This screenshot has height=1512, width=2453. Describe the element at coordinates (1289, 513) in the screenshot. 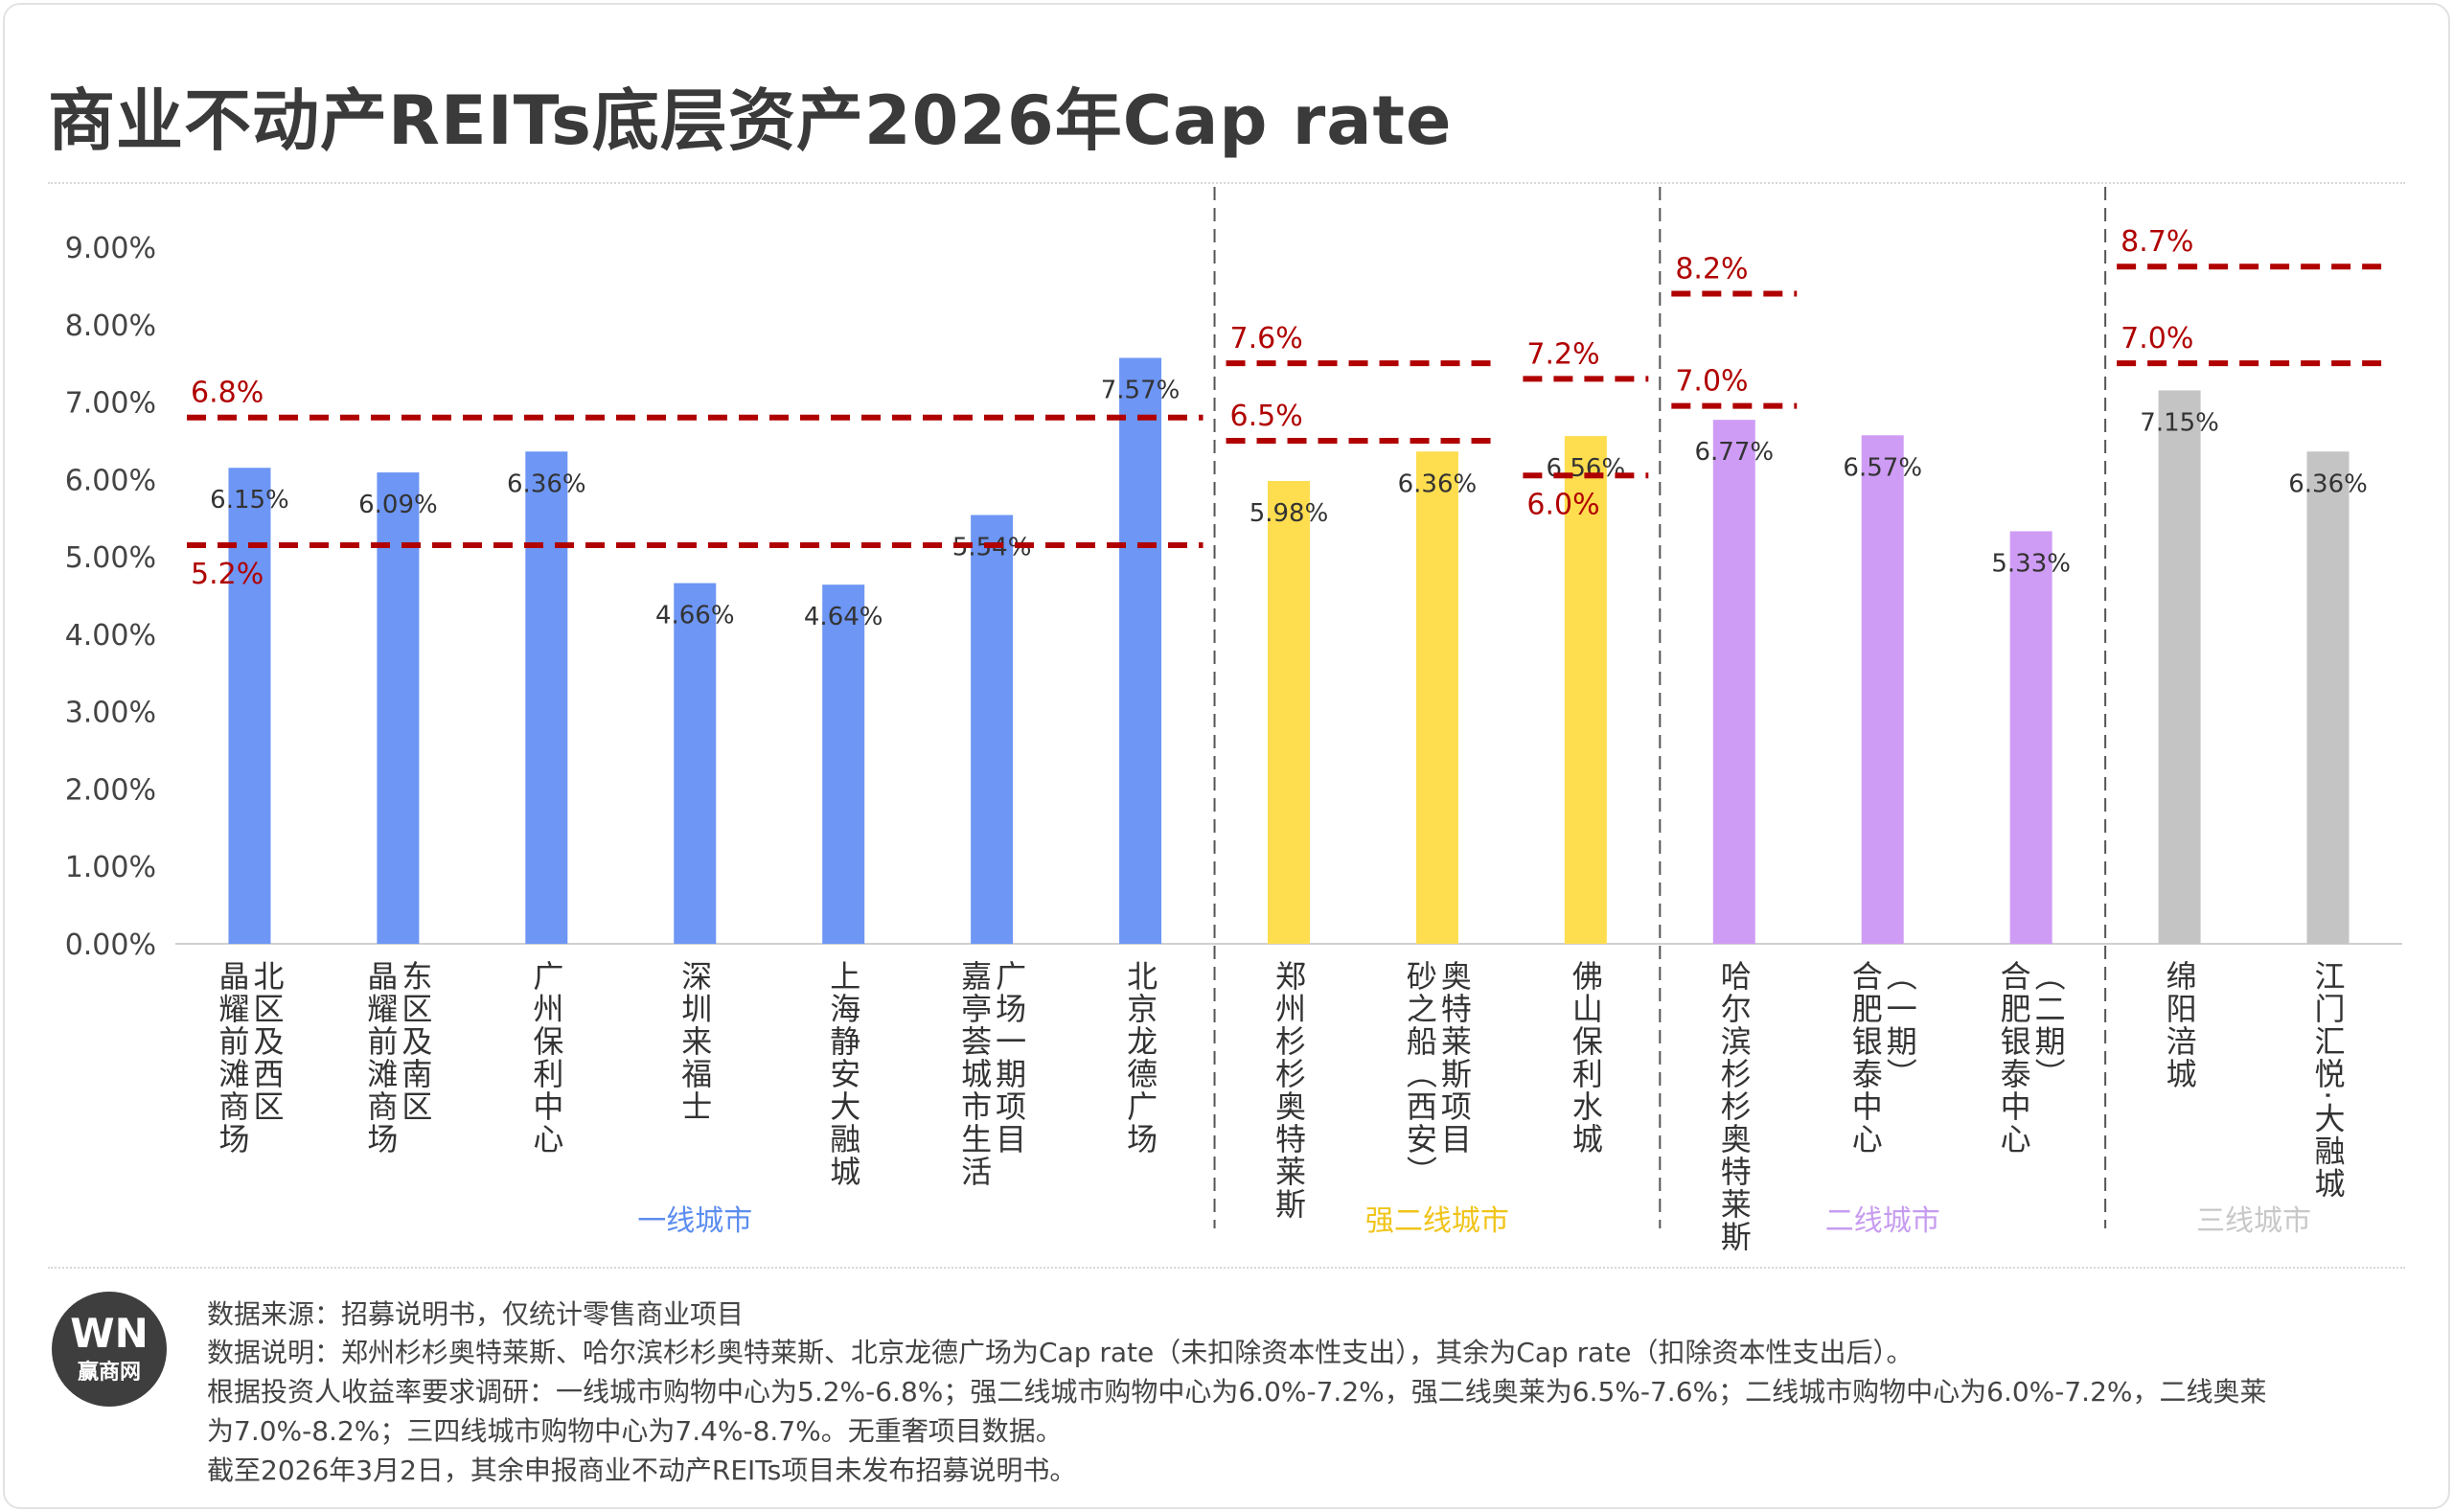

I see `bar-value-label: 5.98%` at that location.